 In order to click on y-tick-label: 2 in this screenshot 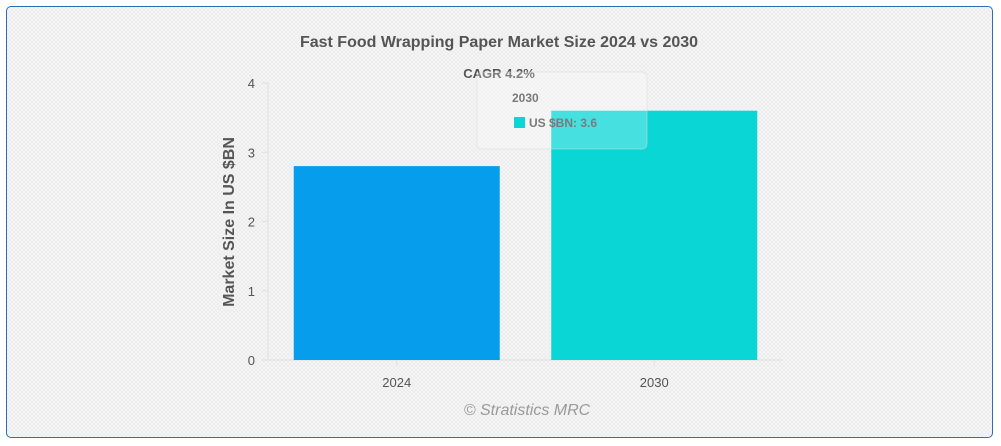, I will do `click(251, 222)`.